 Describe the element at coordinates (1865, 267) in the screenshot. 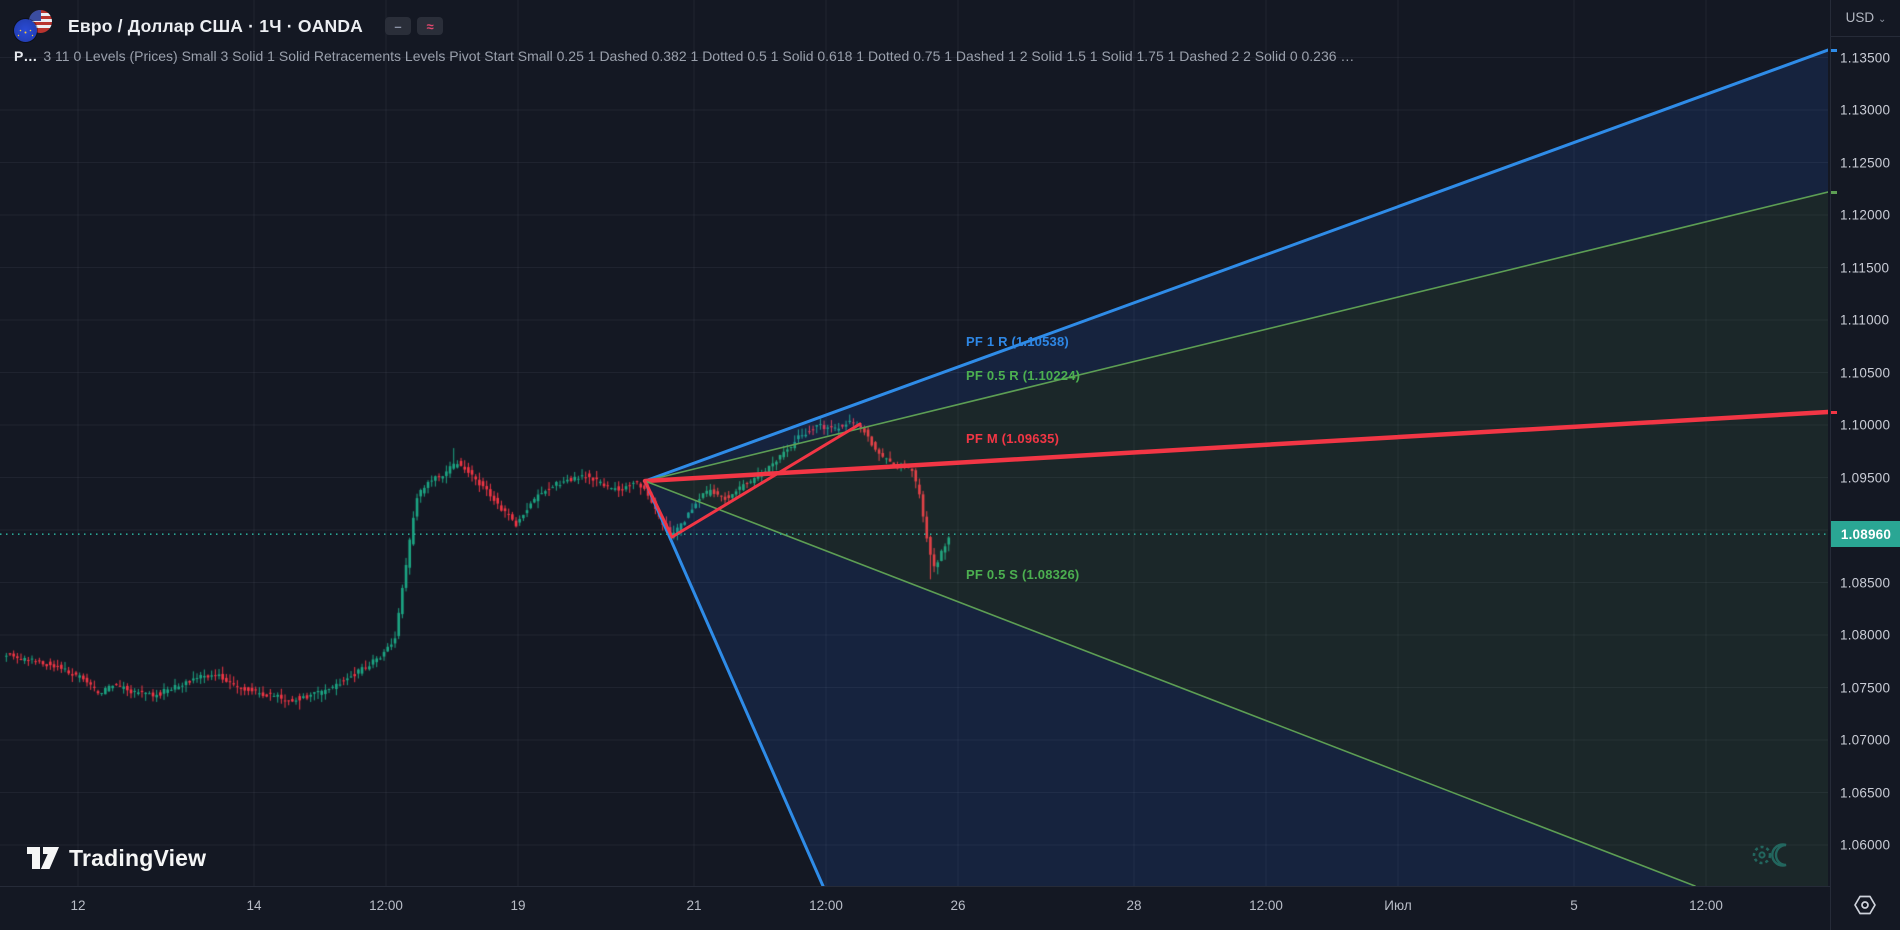

I see `price-axis-label: 1.11500` at that location.